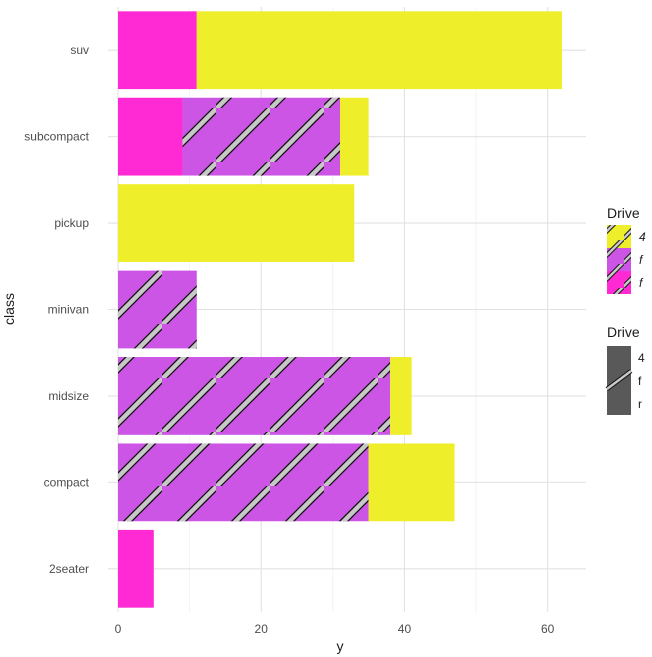  Describe the element at coordinates (401, 396) in the screenshot. I see `bar-midsize-4wd` at that location.